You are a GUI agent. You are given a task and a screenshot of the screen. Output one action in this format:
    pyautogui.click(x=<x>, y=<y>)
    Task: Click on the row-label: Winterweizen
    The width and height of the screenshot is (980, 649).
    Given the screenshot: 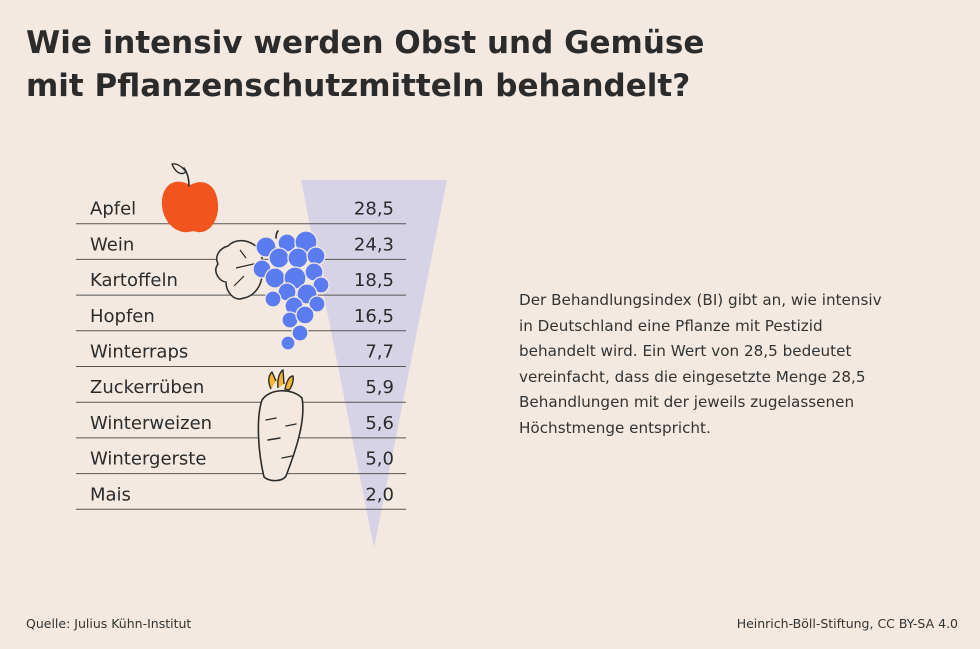 What is the action you would take?
    pyautogui.click(x=151, y=423)
    